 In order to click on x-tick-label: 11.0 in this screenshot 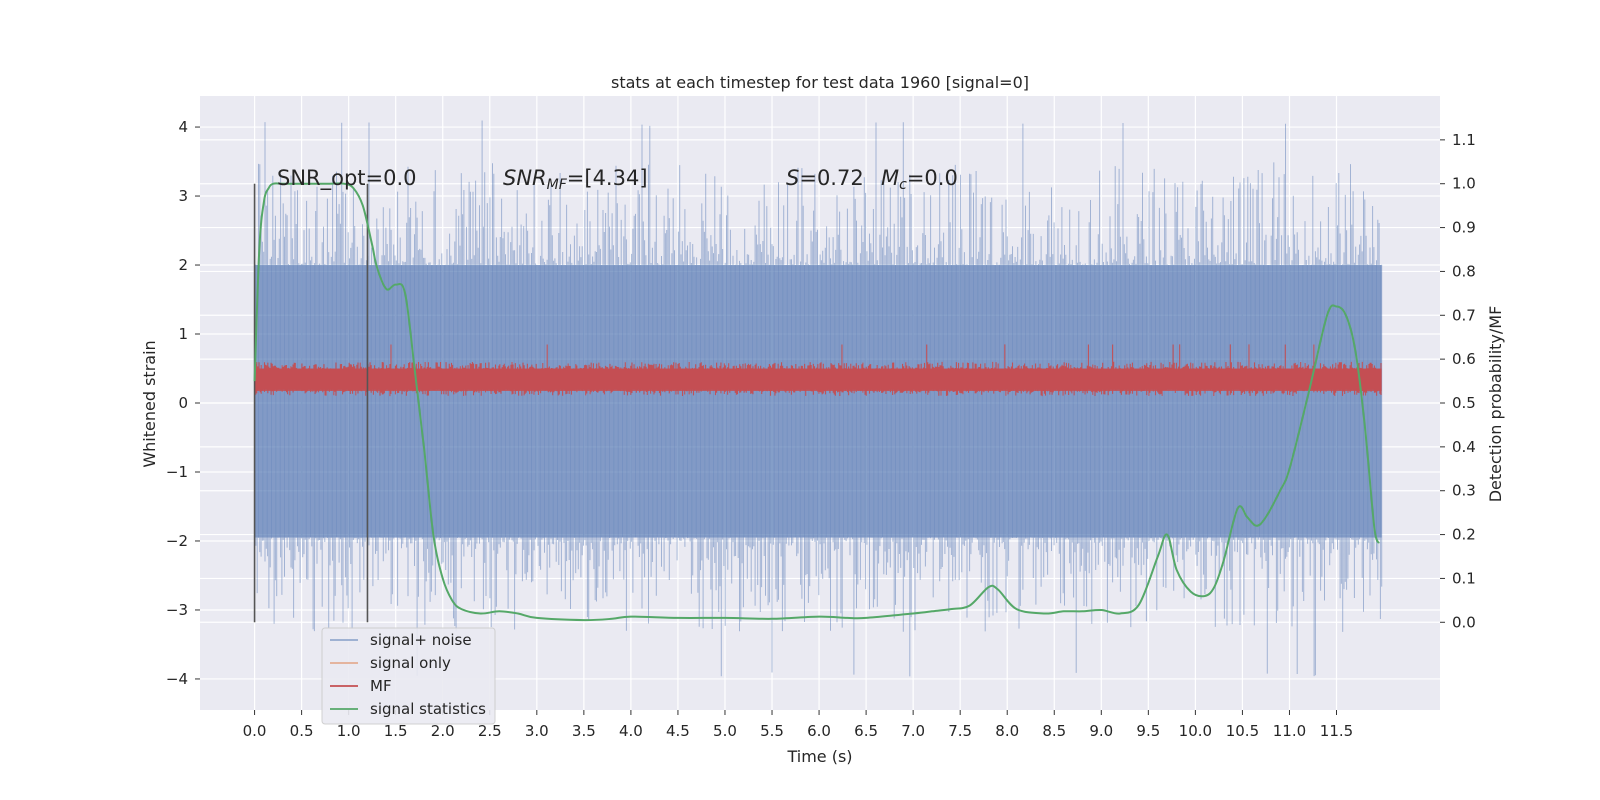, I will do `click(1289, 731)`.